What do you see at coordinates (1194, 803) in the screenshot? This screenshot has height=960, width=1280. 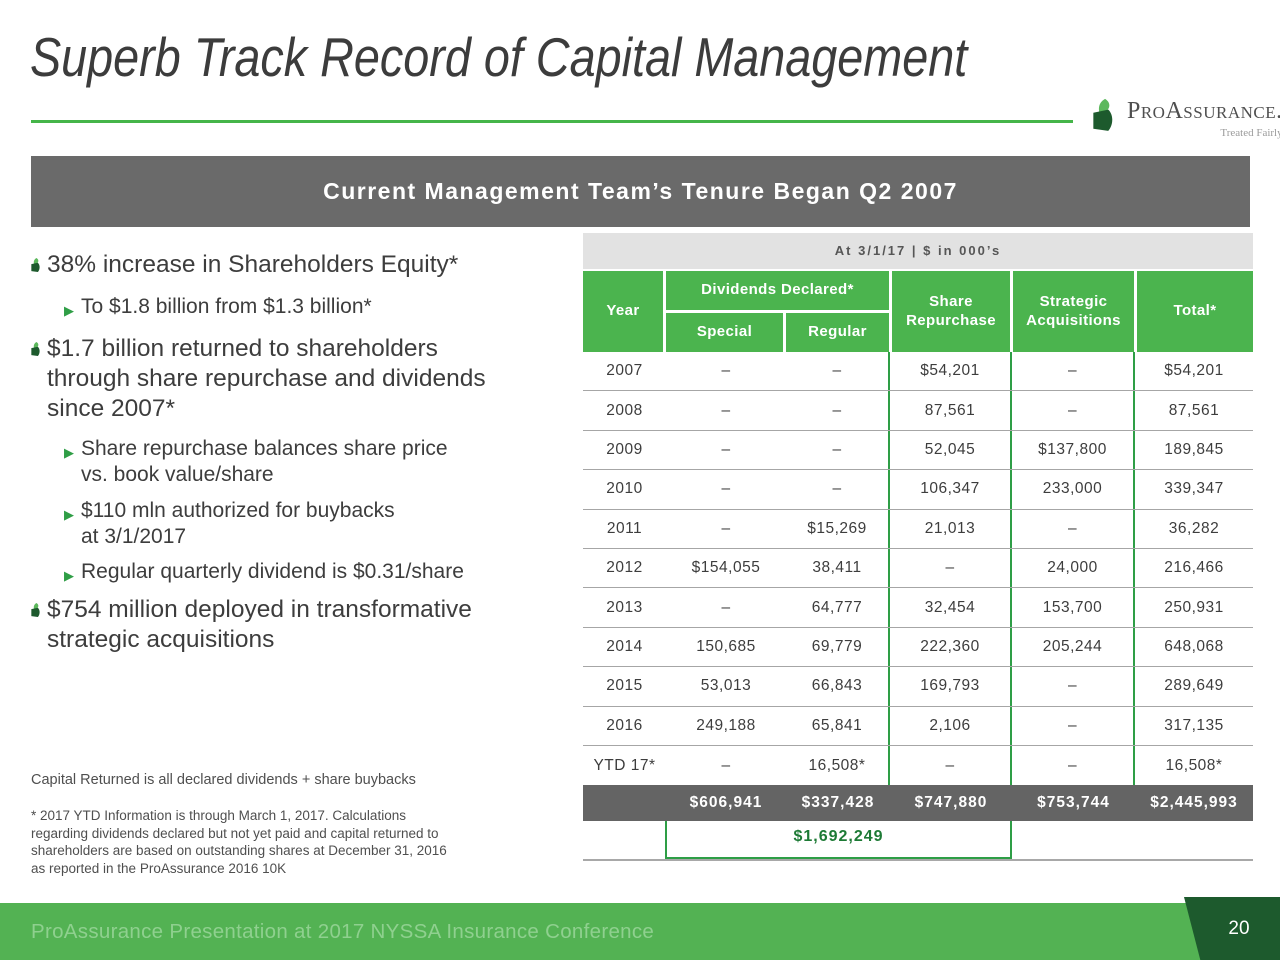 I see `totals-cell-total: $2,445,993` at bounding box center [1194, 803].